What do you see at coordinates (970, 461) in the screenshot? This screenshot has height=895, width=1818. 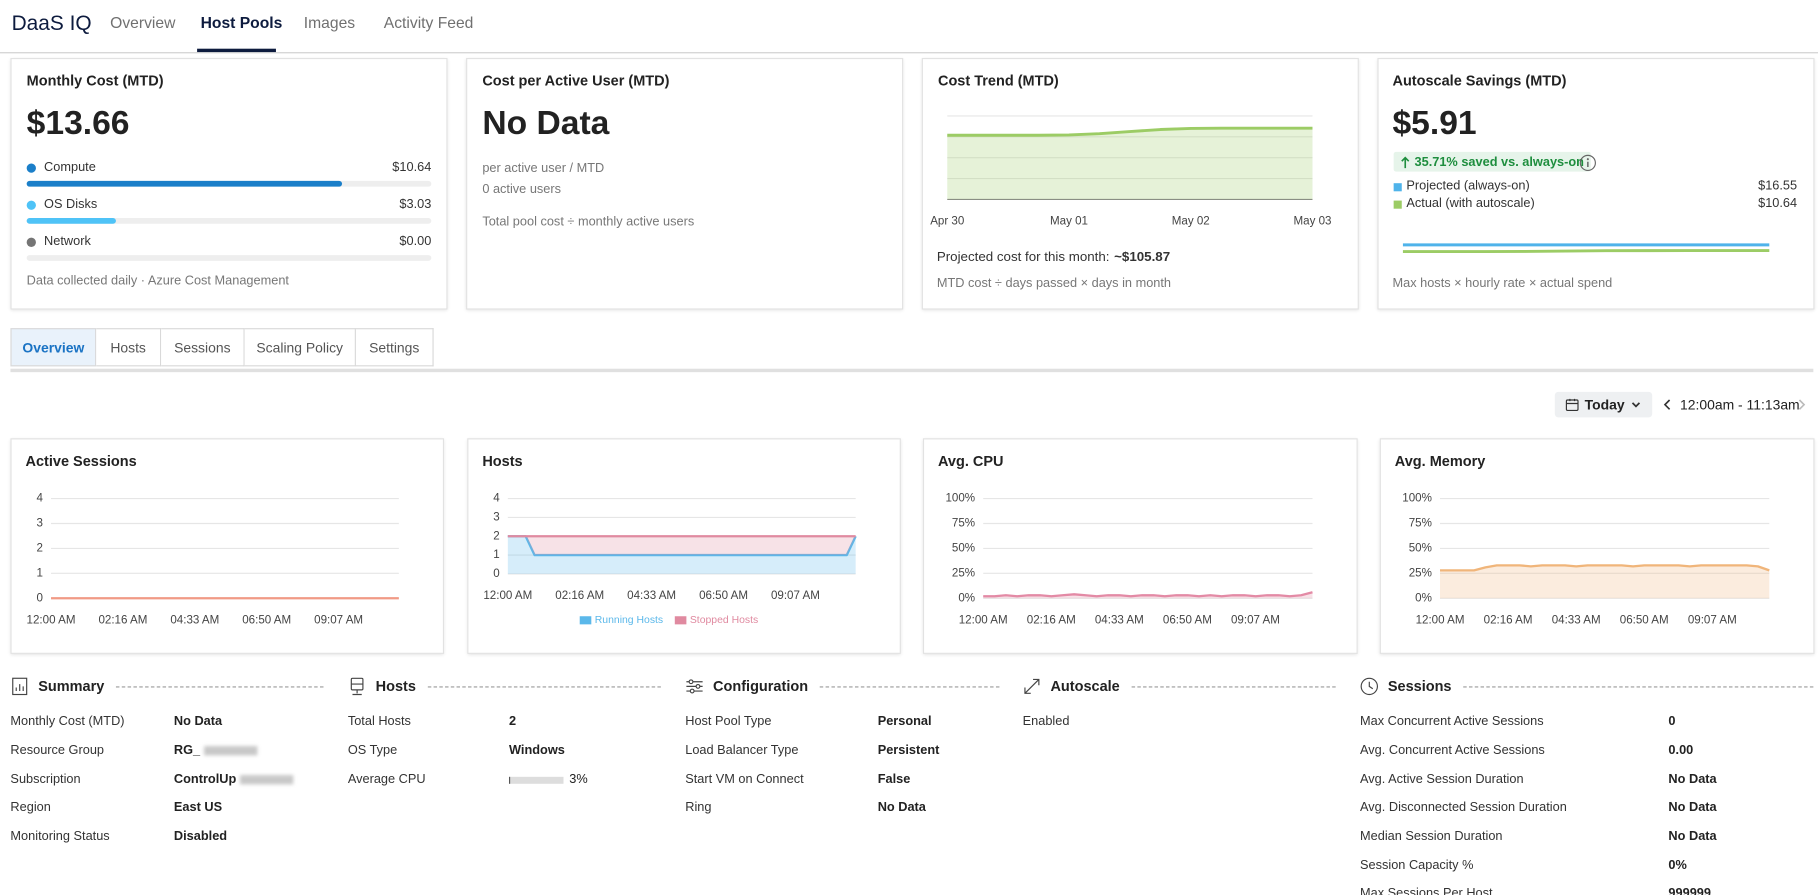 I see `card-title: Avg. CPU` at bounding box center [970, 461].